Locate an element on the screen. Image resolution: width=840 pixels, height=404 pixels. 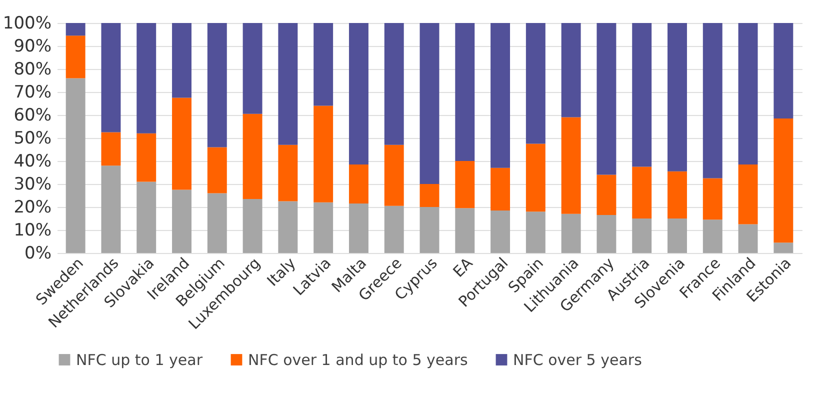
y-tick-label: 90% is located at coordinates (33, 46).